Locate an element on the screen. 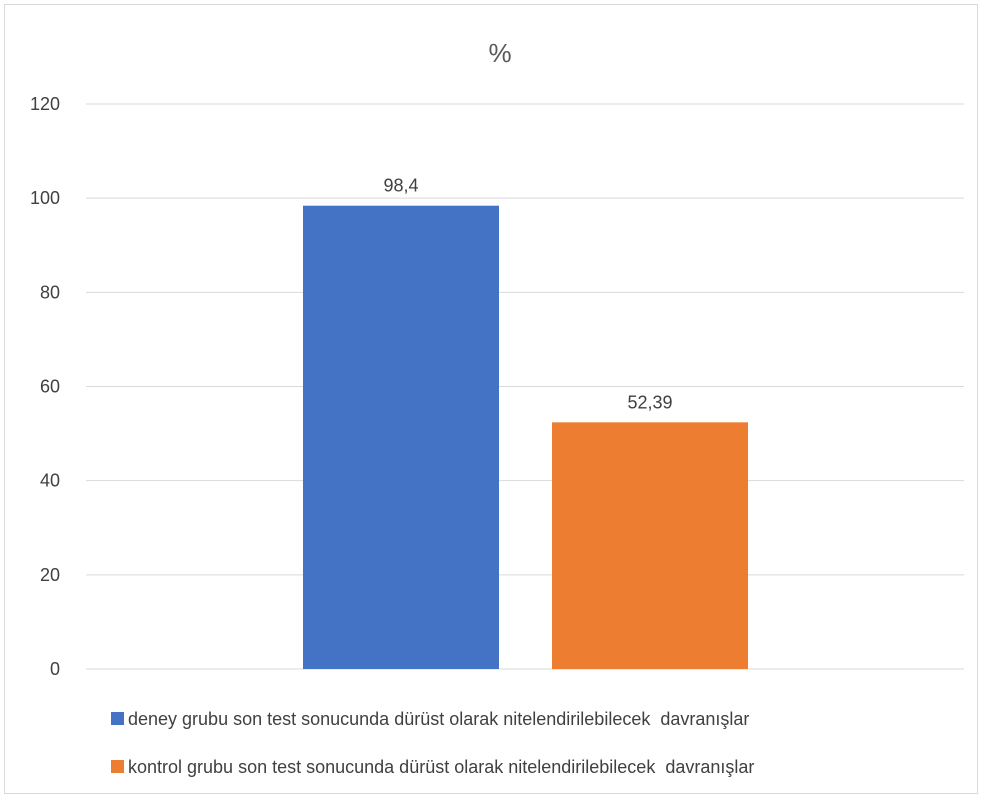 Image resolution: width=982 pixels, height=798 pixels. y-tick-label: 0 is located at coordinates (55, 669).